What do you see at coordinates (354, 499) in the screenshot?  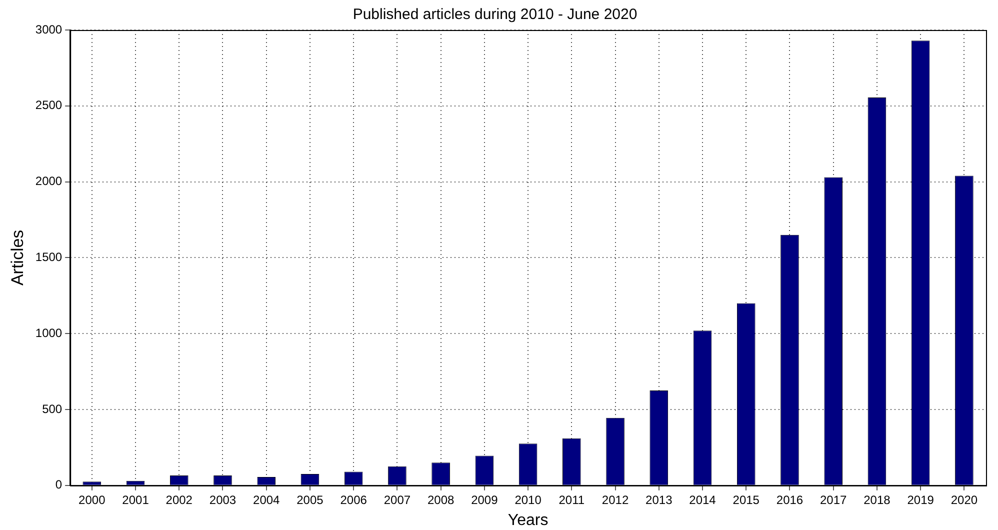 I see `x-tick-label: 2006` at bounding box center [354, 499].